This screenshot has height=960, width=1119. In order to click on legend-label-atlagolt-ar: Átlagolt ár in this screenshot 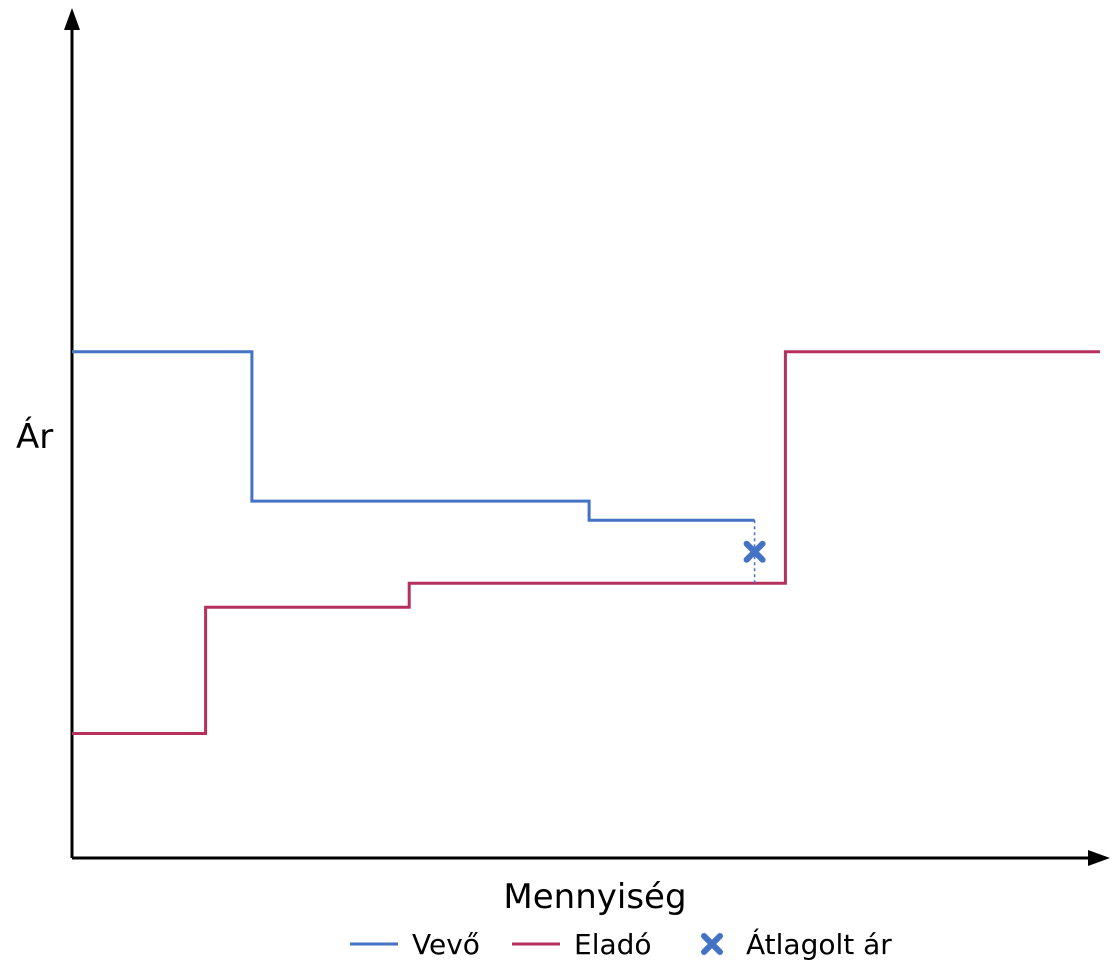, I will do `click(819, 943)`.